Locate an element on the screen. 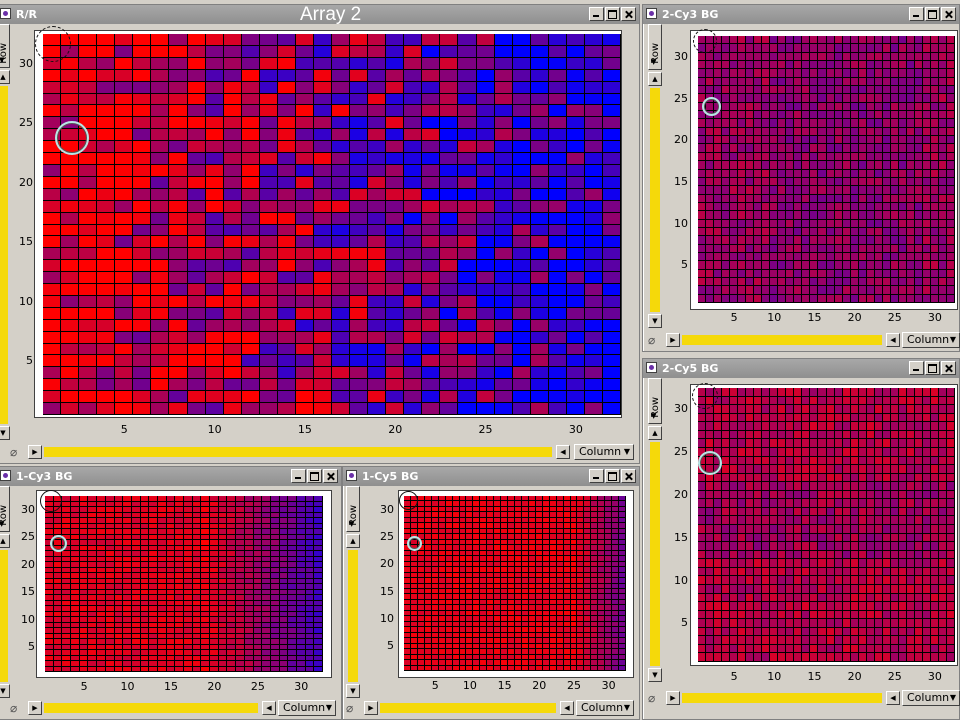 This screenshot has width=960, height=720. minimize-icon is located at coordinates (596, 476).